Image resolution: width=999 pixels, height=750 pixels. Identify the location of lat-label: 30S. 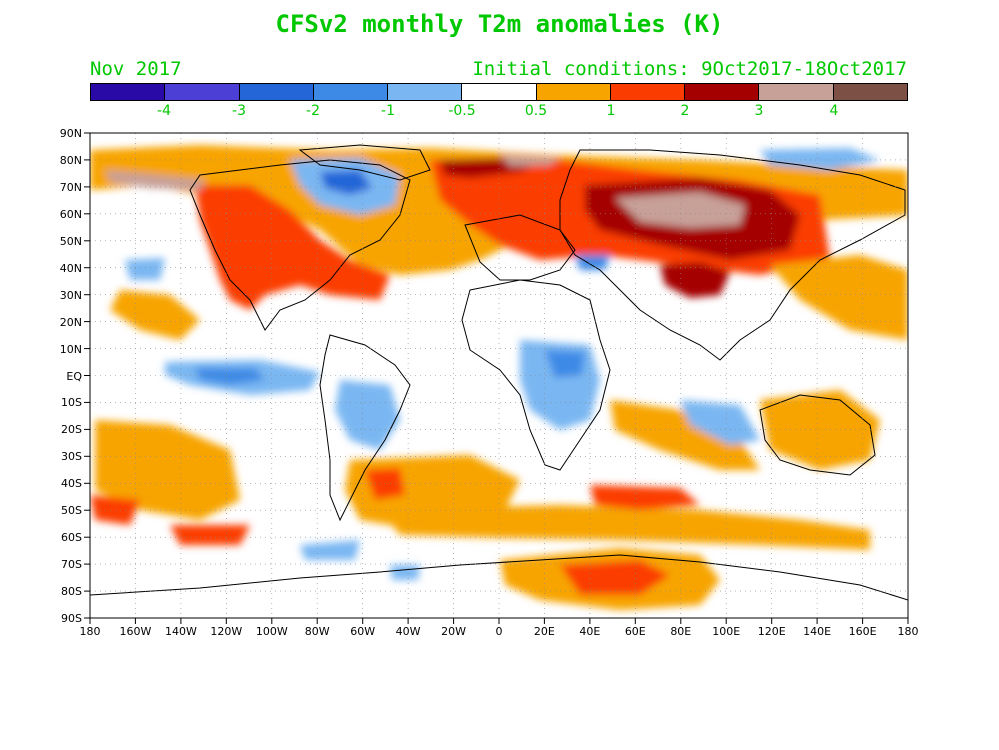
(71, 456).